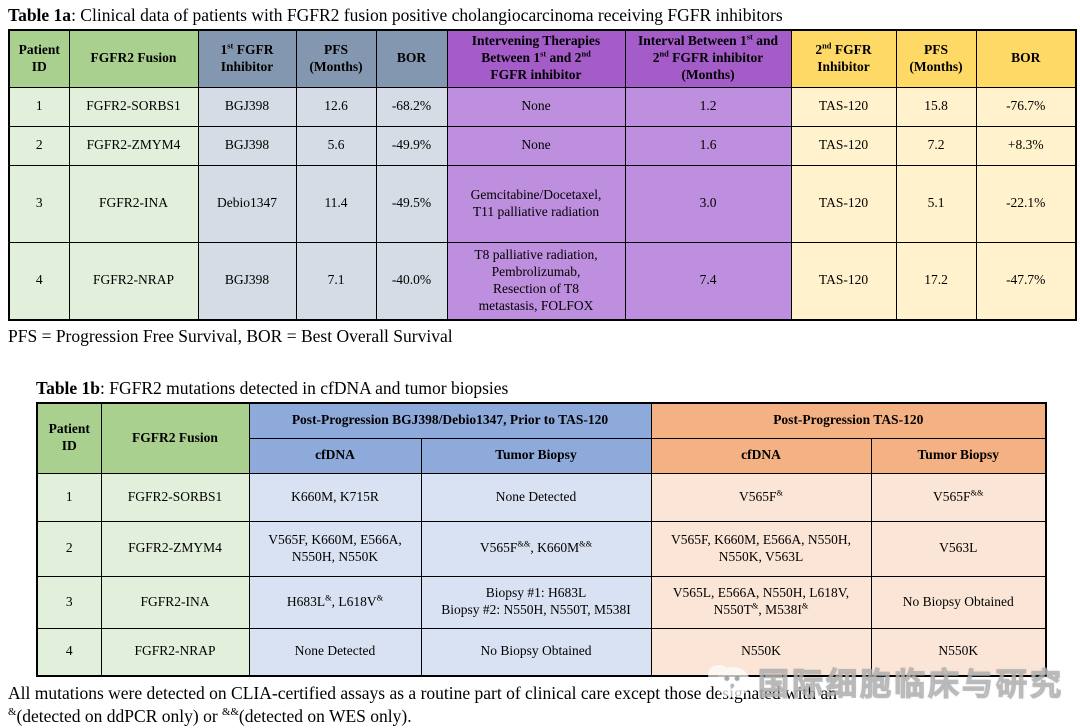 The height and width of the screenshot is (728, 1080). What do you see at coordinates (958, 455) in the screenshot?
I see `sub-header-tumor-biopsy-2: Tumor Biopsy` at bounding box center [958, 455].